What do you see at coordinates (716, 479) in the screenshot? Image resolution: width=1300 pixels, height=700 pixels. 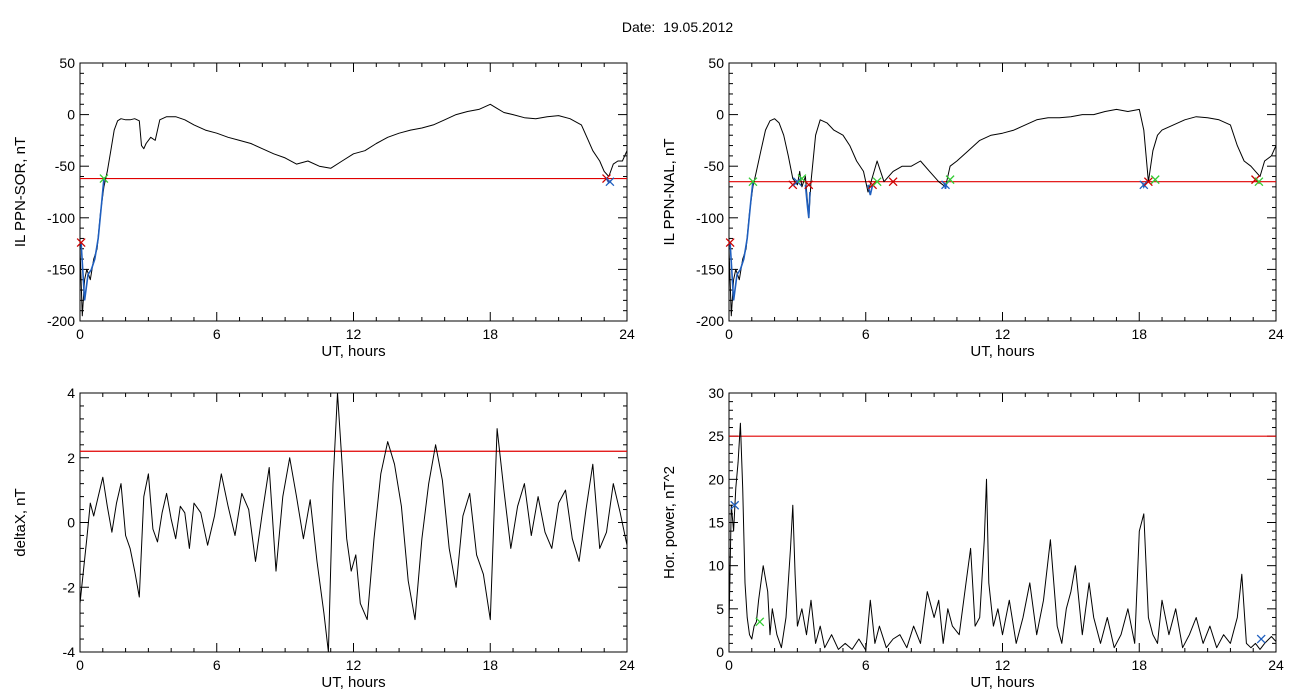 I see `y-tick-label: 20` at bounding box center [716, 479].